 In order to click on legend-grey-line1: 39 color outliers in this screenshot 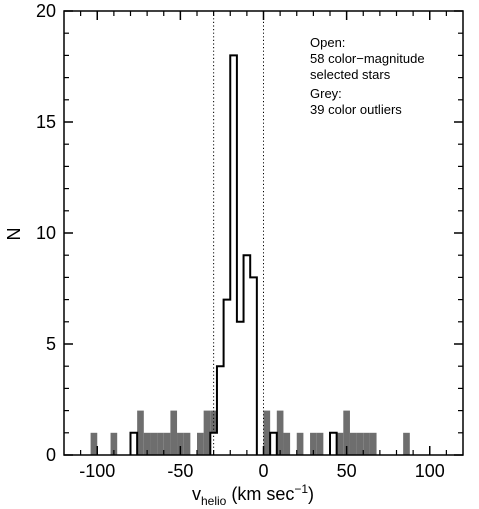, I will do `click(356, 109)`.